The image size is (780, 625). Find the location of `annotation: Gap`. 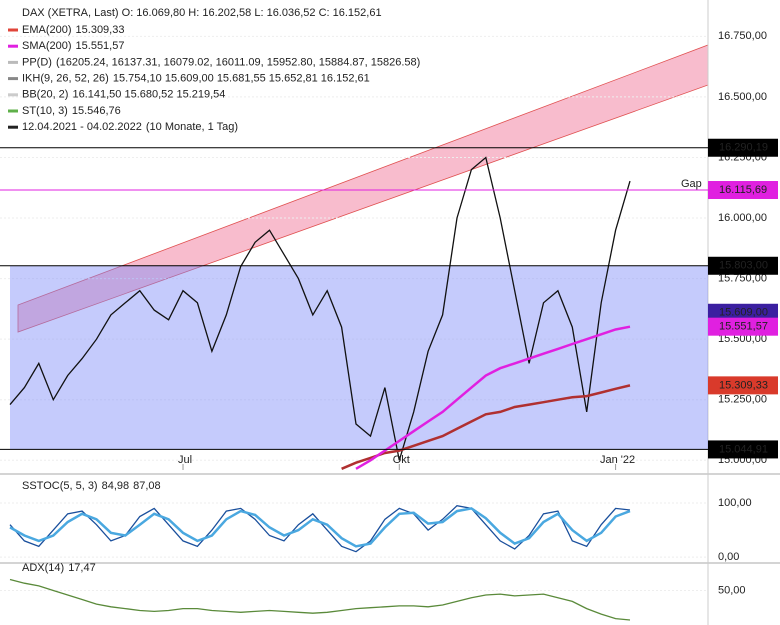

annotation: Gap is located at coordinates (691, 184).